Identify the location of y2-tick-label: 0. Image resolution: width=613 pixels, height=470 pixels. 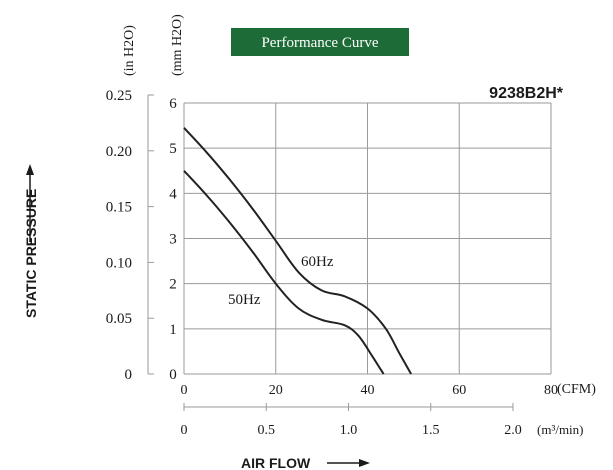
(129, 375).